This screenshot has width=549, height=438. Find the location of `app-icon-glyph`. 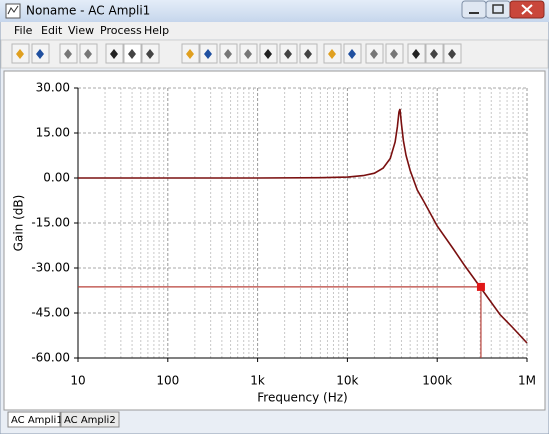

app-icon-glyph is located at coordinates (13, 10).